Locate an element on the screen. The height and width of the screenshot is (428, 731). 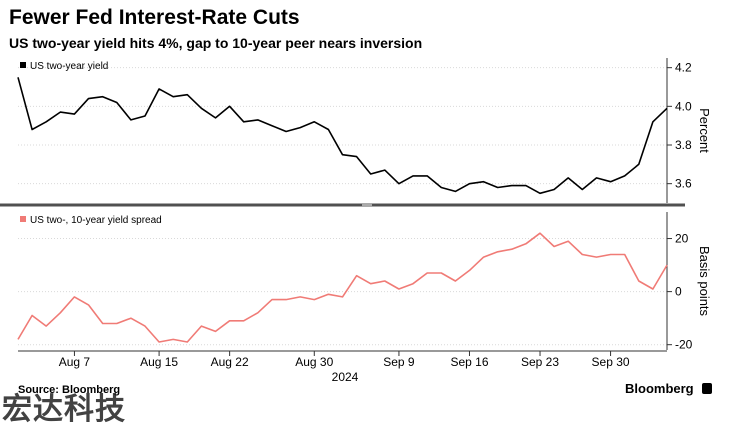
legend: US two-year yield is located at coordinates (64, 66).